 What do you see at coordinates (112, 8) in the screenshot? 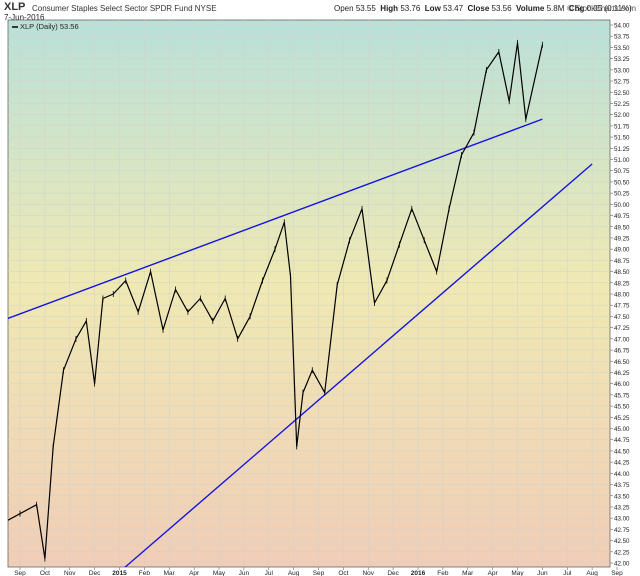
I see `fund-name-text: Consumer Staples Select Sector SPDR Fund` at bounding box center [112, 8].